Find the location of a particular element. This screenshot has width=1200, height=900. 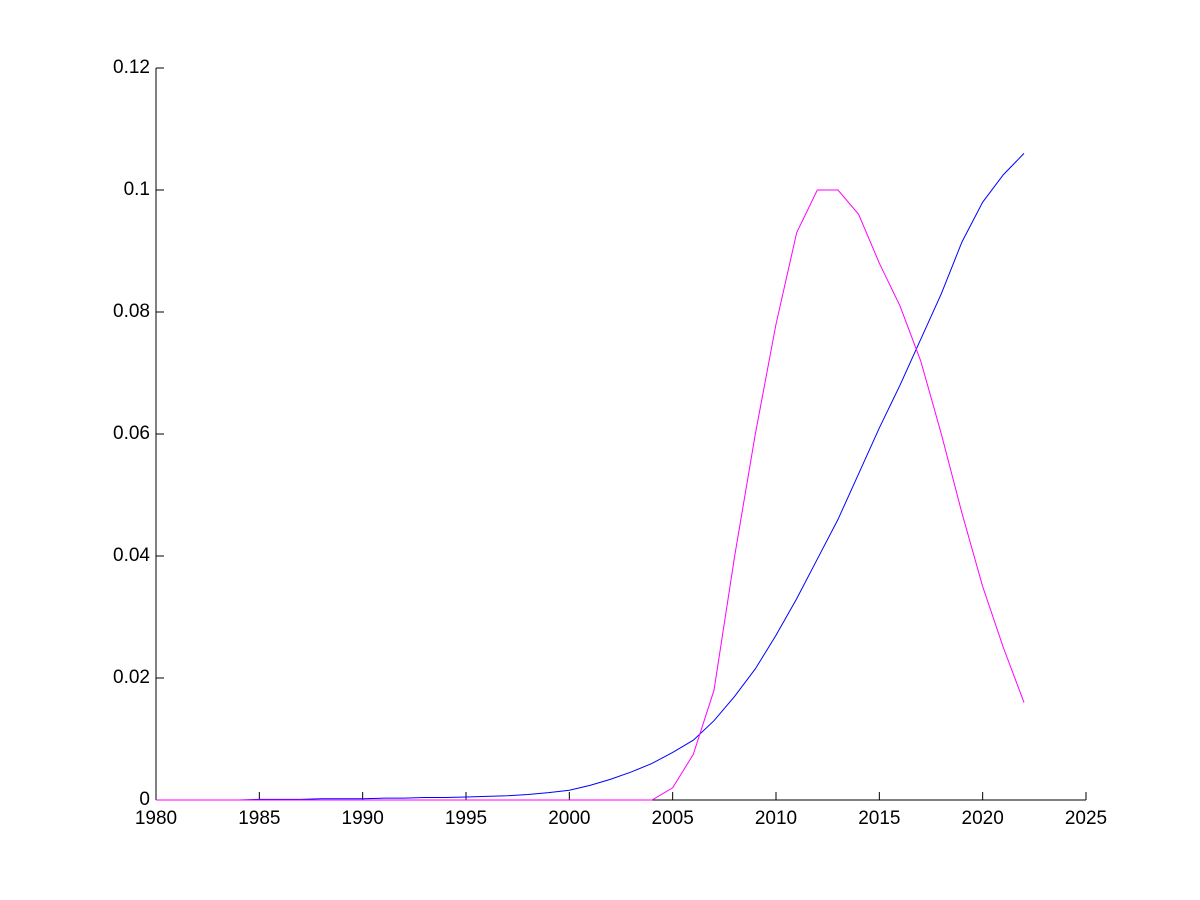

y-tick-label: 0 is located at coordinates (144, 799).